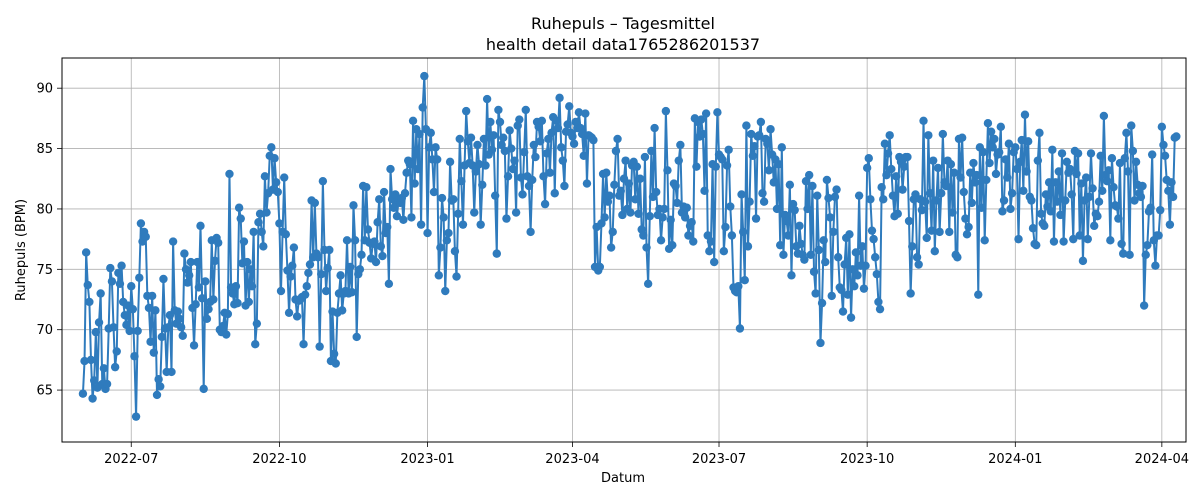 The height and width of the screenshot is (500, 1200). I want to click on x-tick-label: 2024-01, so click(1015, 459).